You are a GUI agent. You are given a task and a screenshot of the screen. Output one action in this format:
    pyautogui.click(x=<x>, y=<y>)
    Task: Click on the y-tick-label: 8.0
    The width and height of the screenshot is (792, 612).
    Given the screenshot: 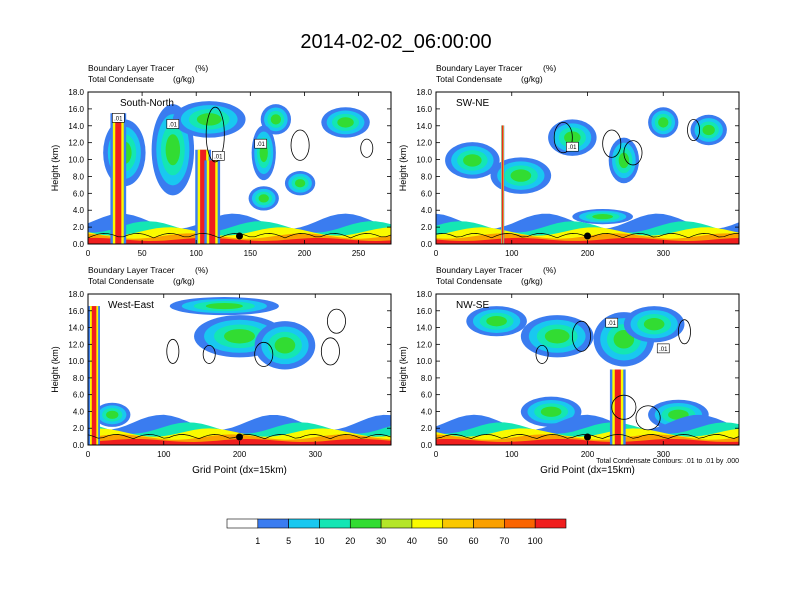 What is the action you would take?
    pyautogui.click(x=427, y=378)
    